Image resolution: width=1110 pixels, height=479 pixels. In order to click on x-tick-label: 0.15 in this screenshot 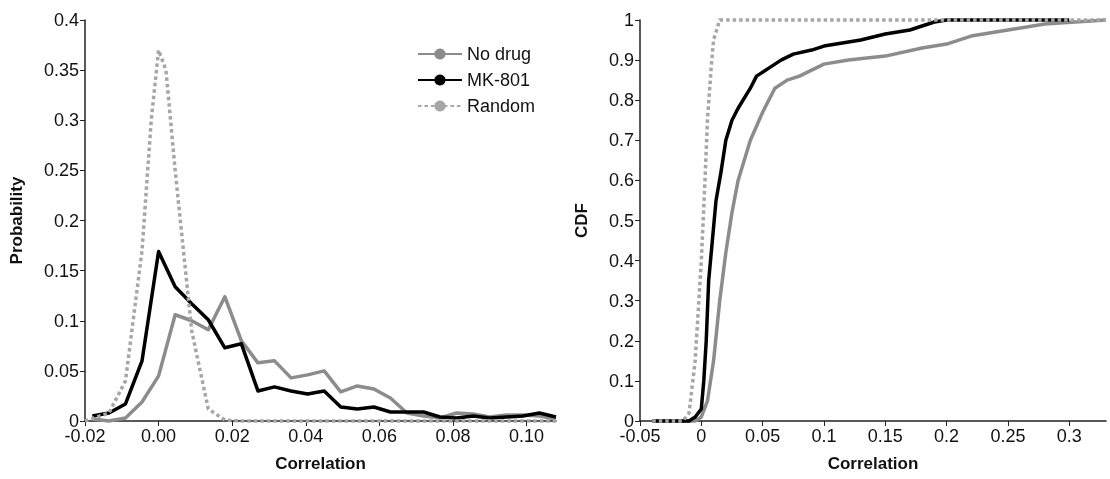, I will do `click(885, 436)`.